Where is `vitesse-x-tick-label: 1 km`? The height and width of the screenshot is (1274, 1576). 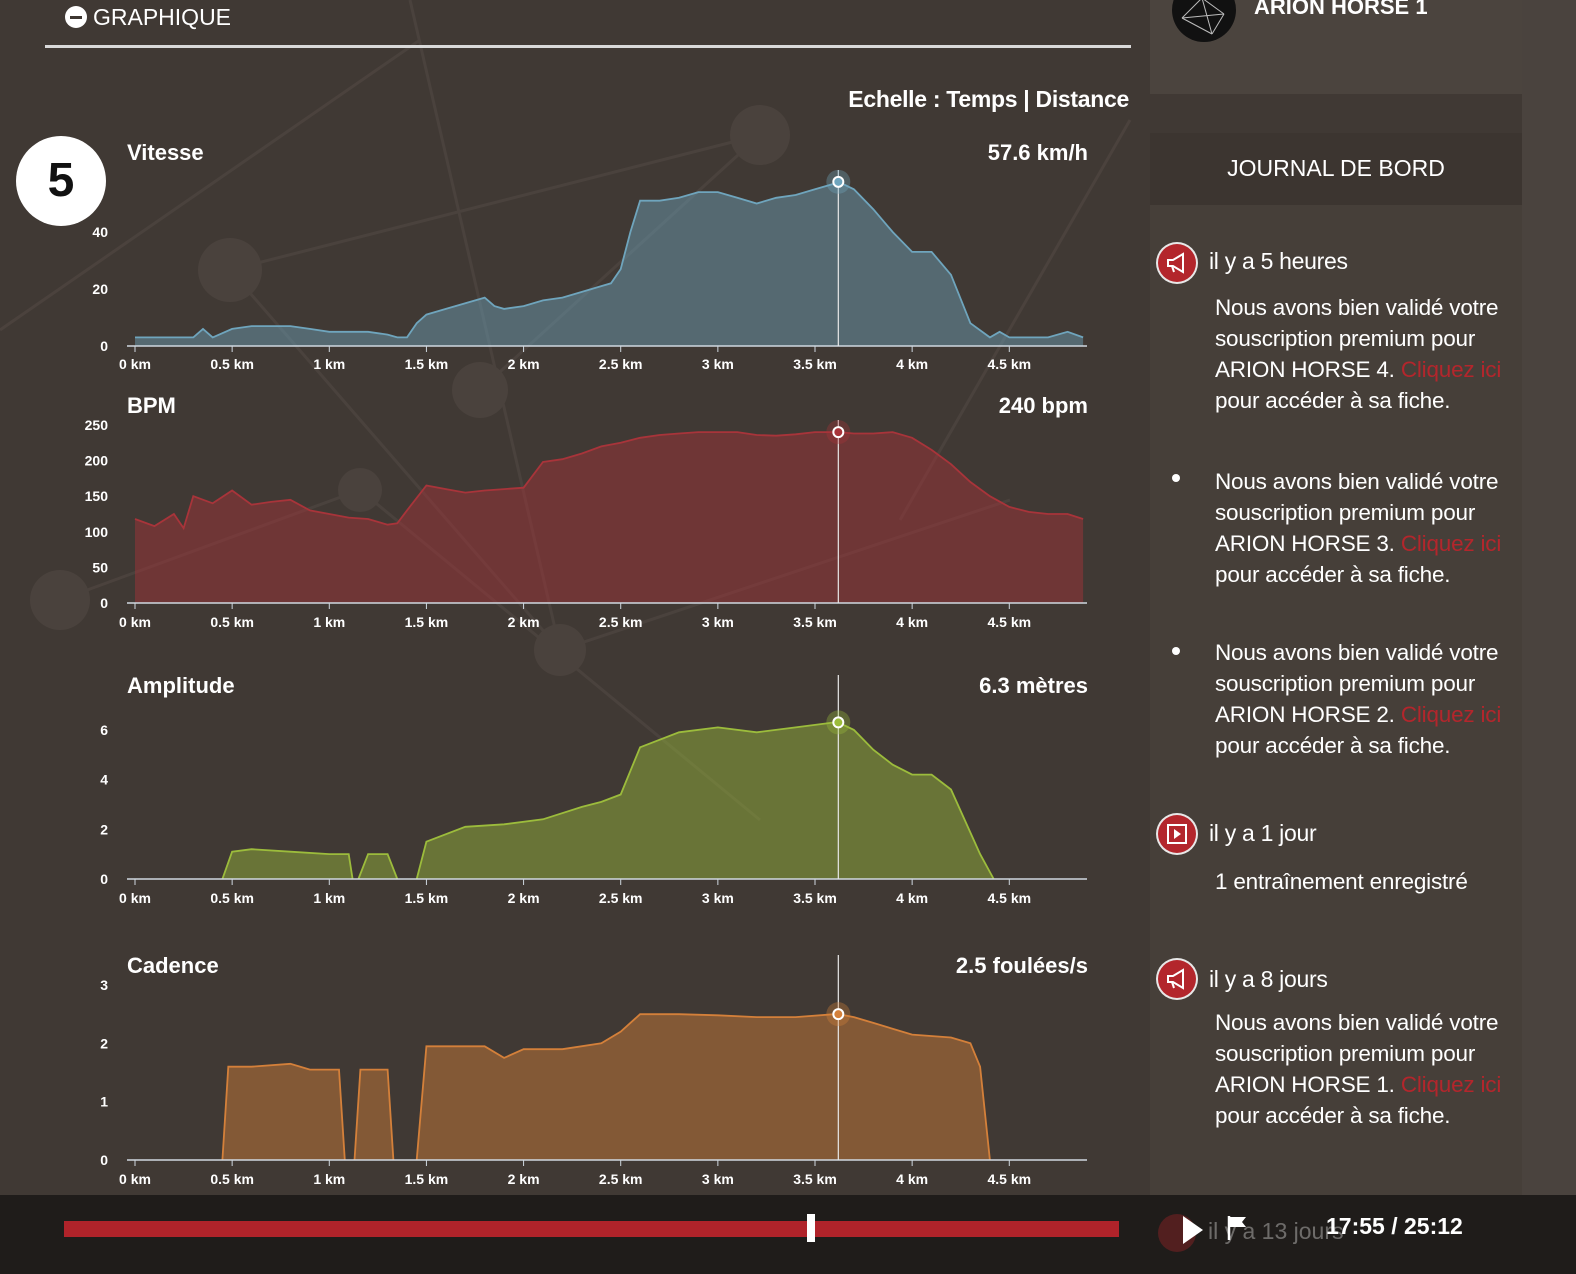
vitesse-x-tick-label: 1 km is located at coordinates (329, 364).